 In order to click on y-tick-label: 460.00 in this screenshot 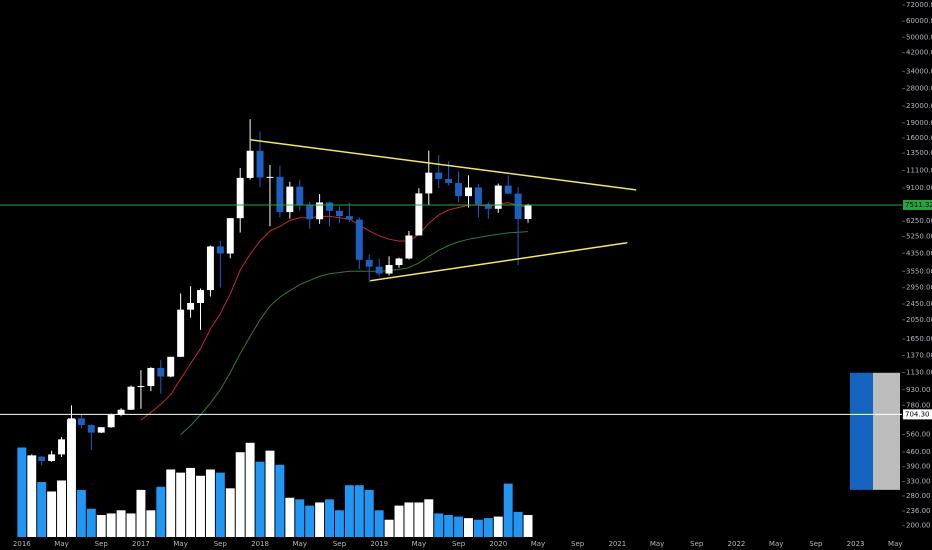, I will do `click(918, 452)`.